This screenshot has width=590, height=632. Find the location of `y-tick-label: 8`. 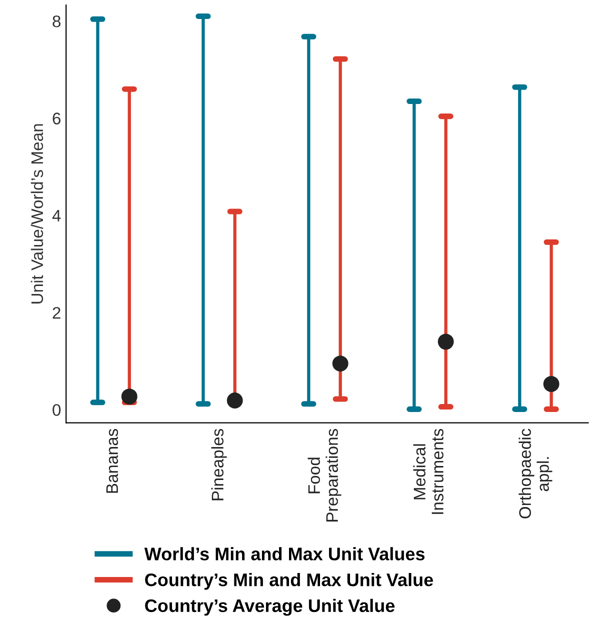

y-tick-label: 8 is located at coordinates (56, 21).